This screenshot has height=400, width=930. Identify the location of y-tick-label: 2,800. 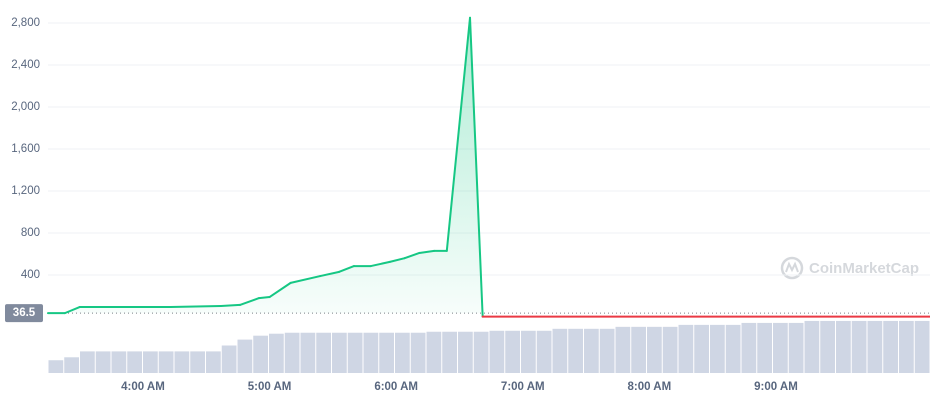
(25, 23).